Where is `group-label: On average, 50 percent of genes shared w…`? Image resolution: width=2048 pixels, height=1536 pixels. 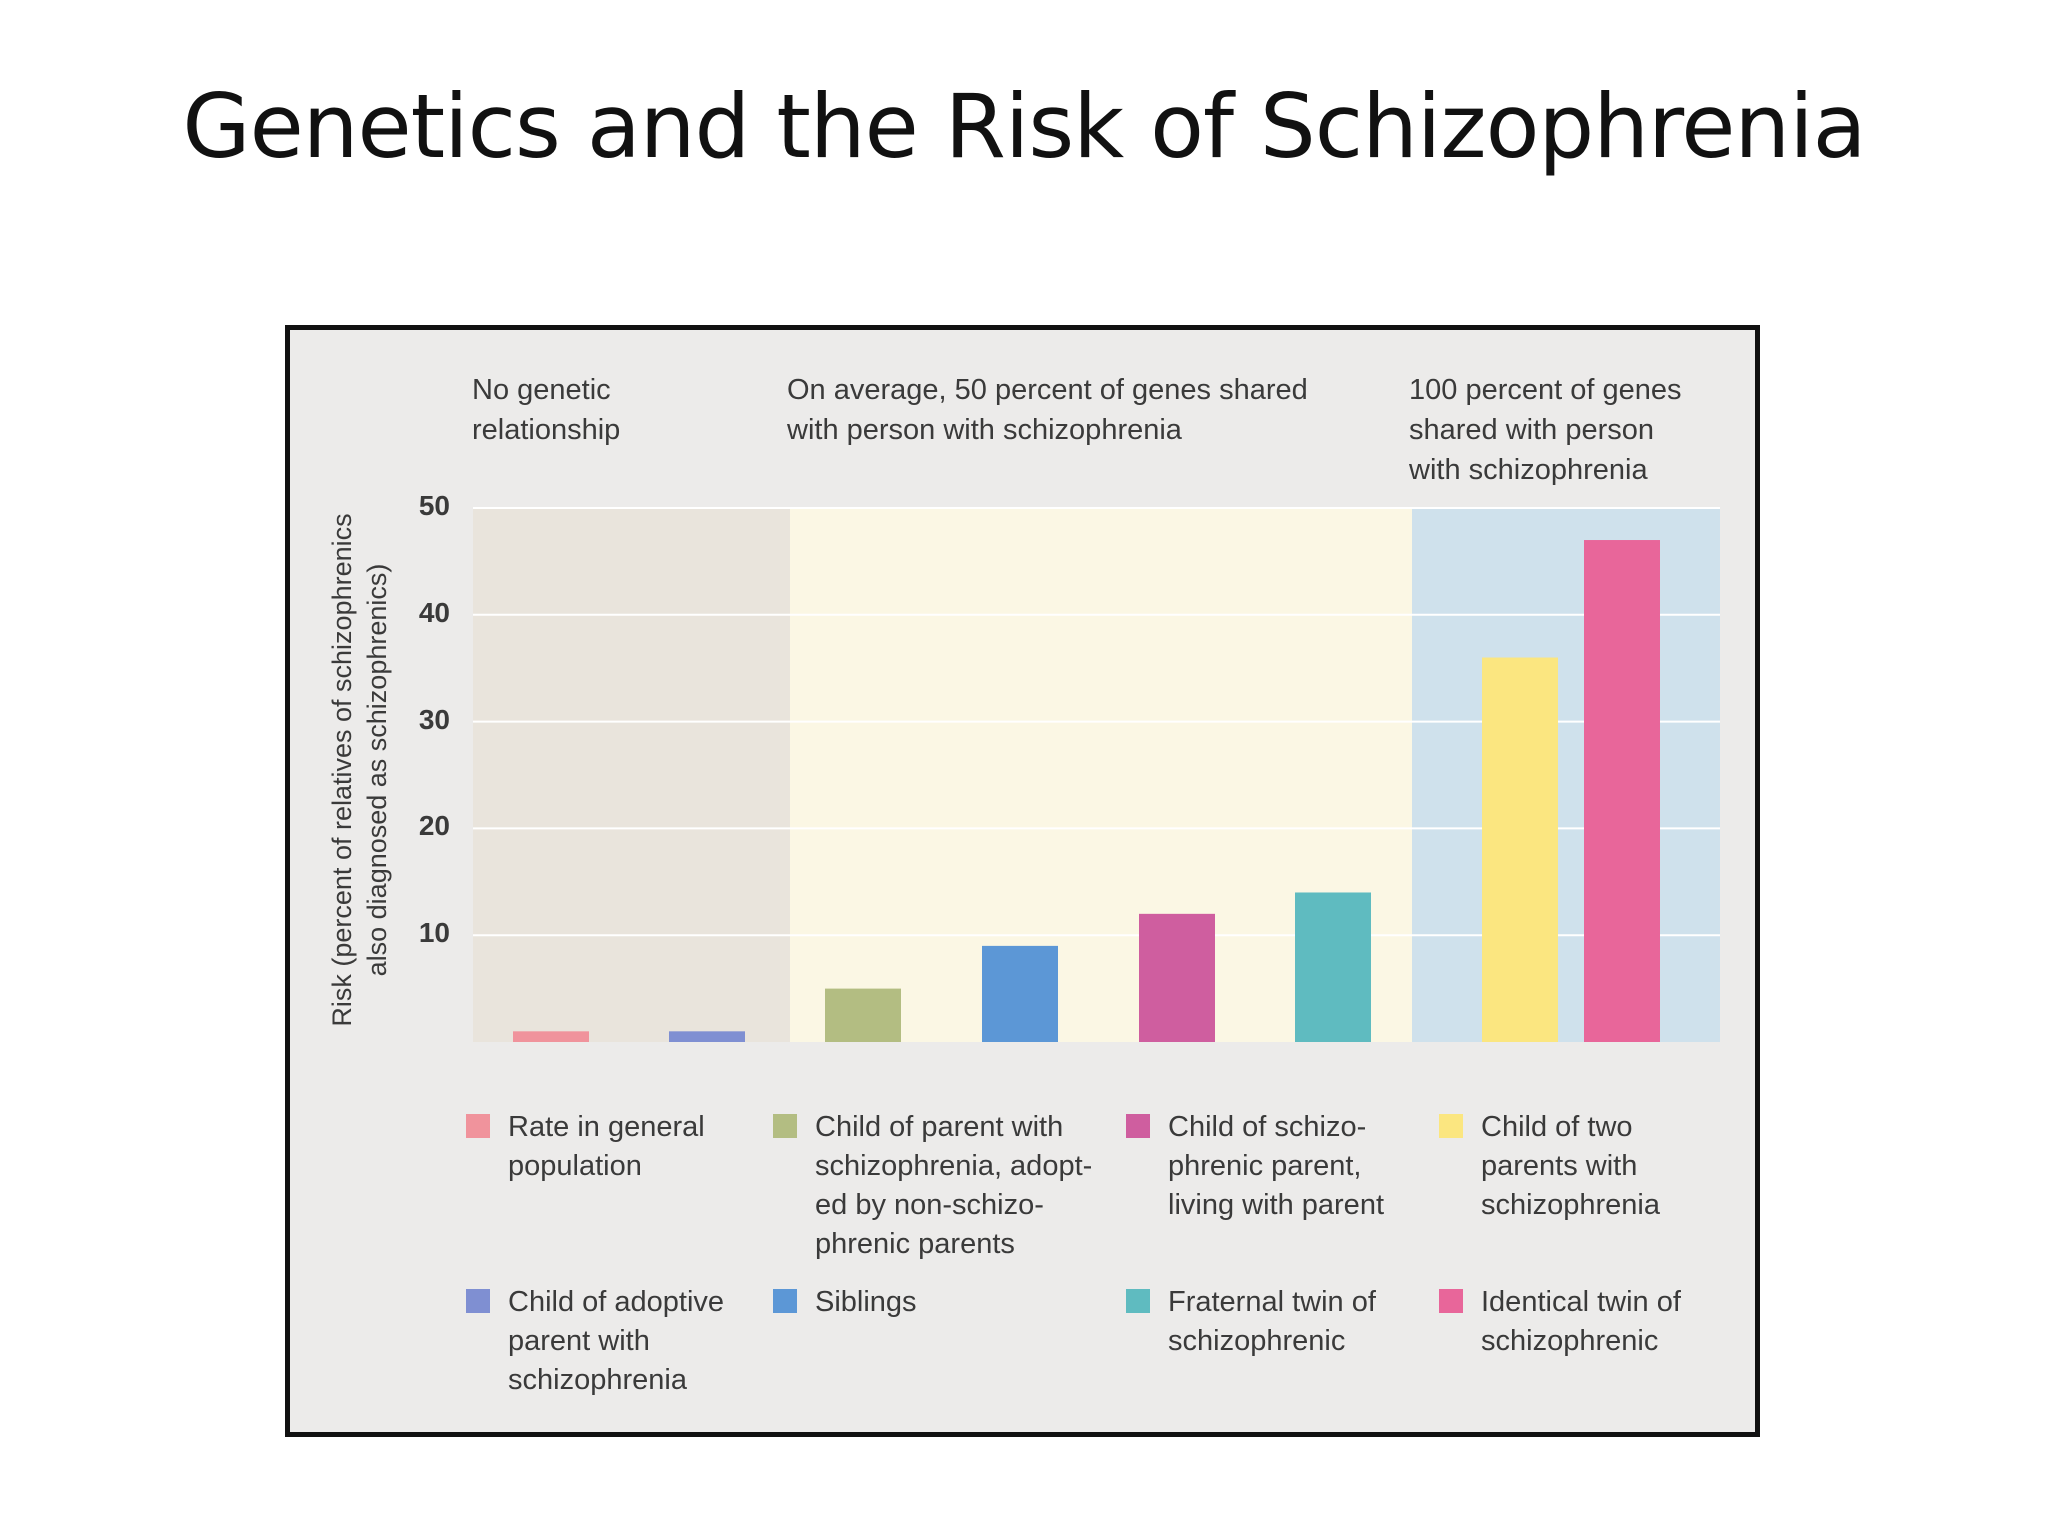
group-label: On average, 50 percent of genes shared w… is located at coordinates (1047, 410).